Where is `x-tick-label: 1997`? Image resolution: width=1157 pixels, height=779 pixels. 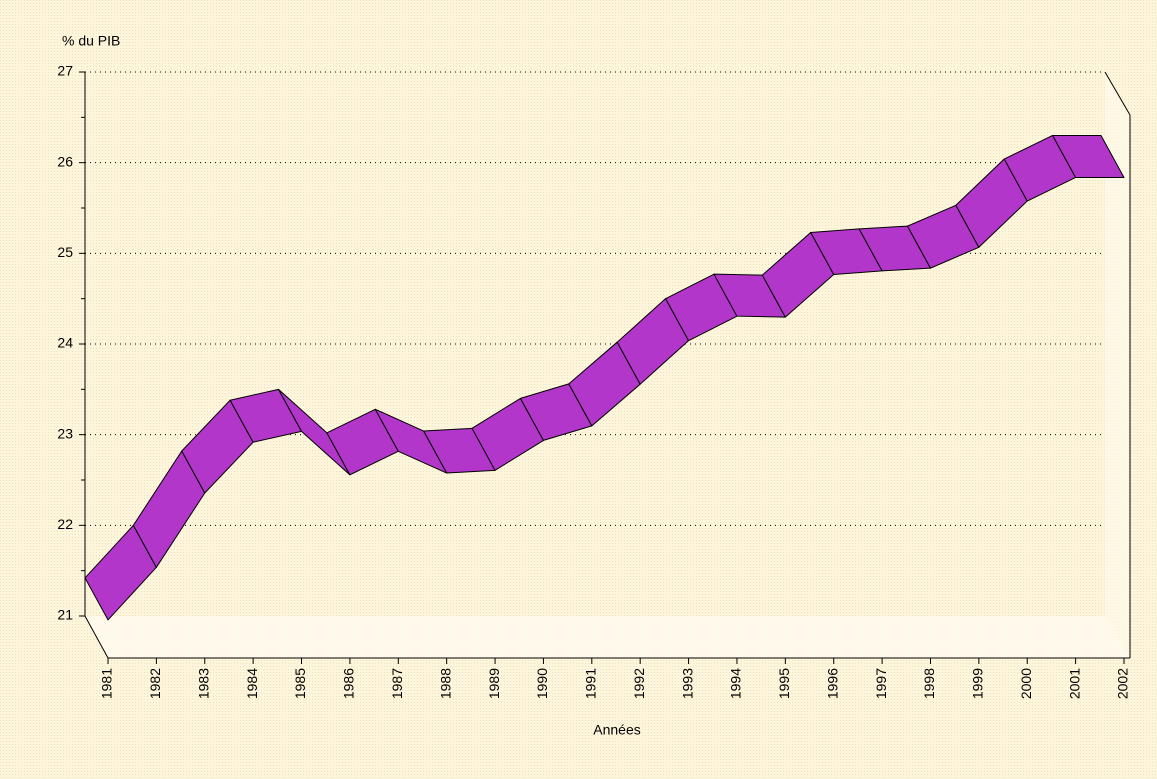
x-tick-label: 1997 is located at coordinates (881, 683).